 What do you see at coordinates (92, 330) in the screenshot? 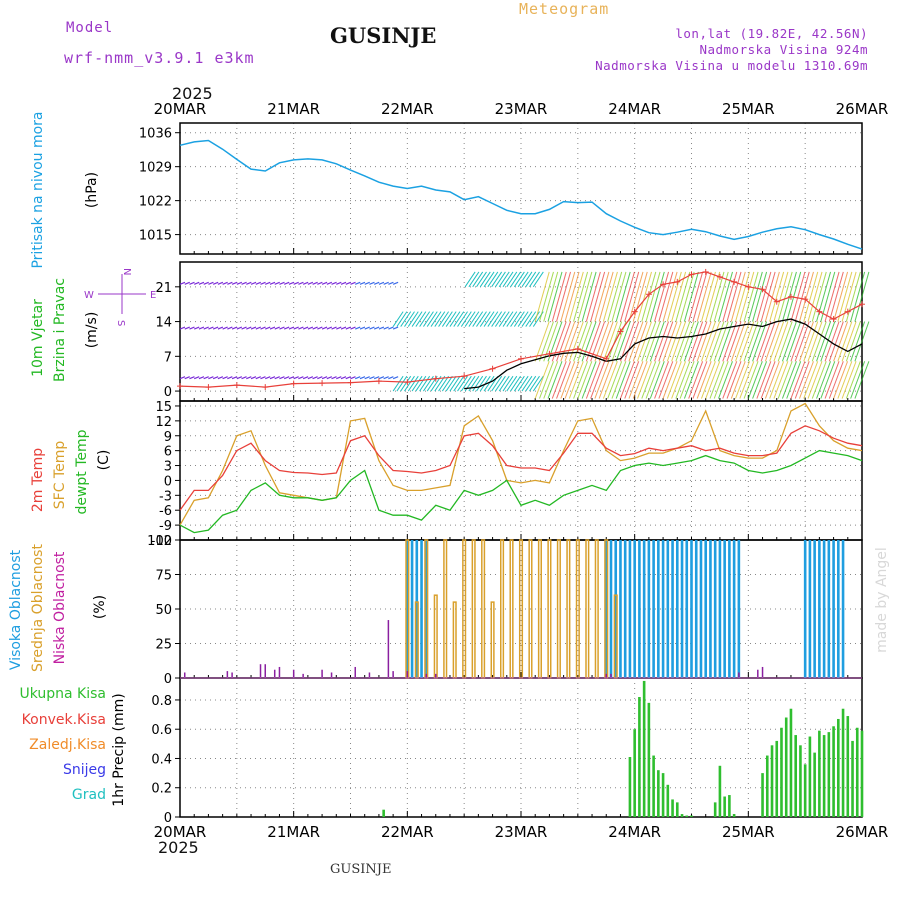
I see `unit-wind: (m/s)` at bounding box center [92, 330].